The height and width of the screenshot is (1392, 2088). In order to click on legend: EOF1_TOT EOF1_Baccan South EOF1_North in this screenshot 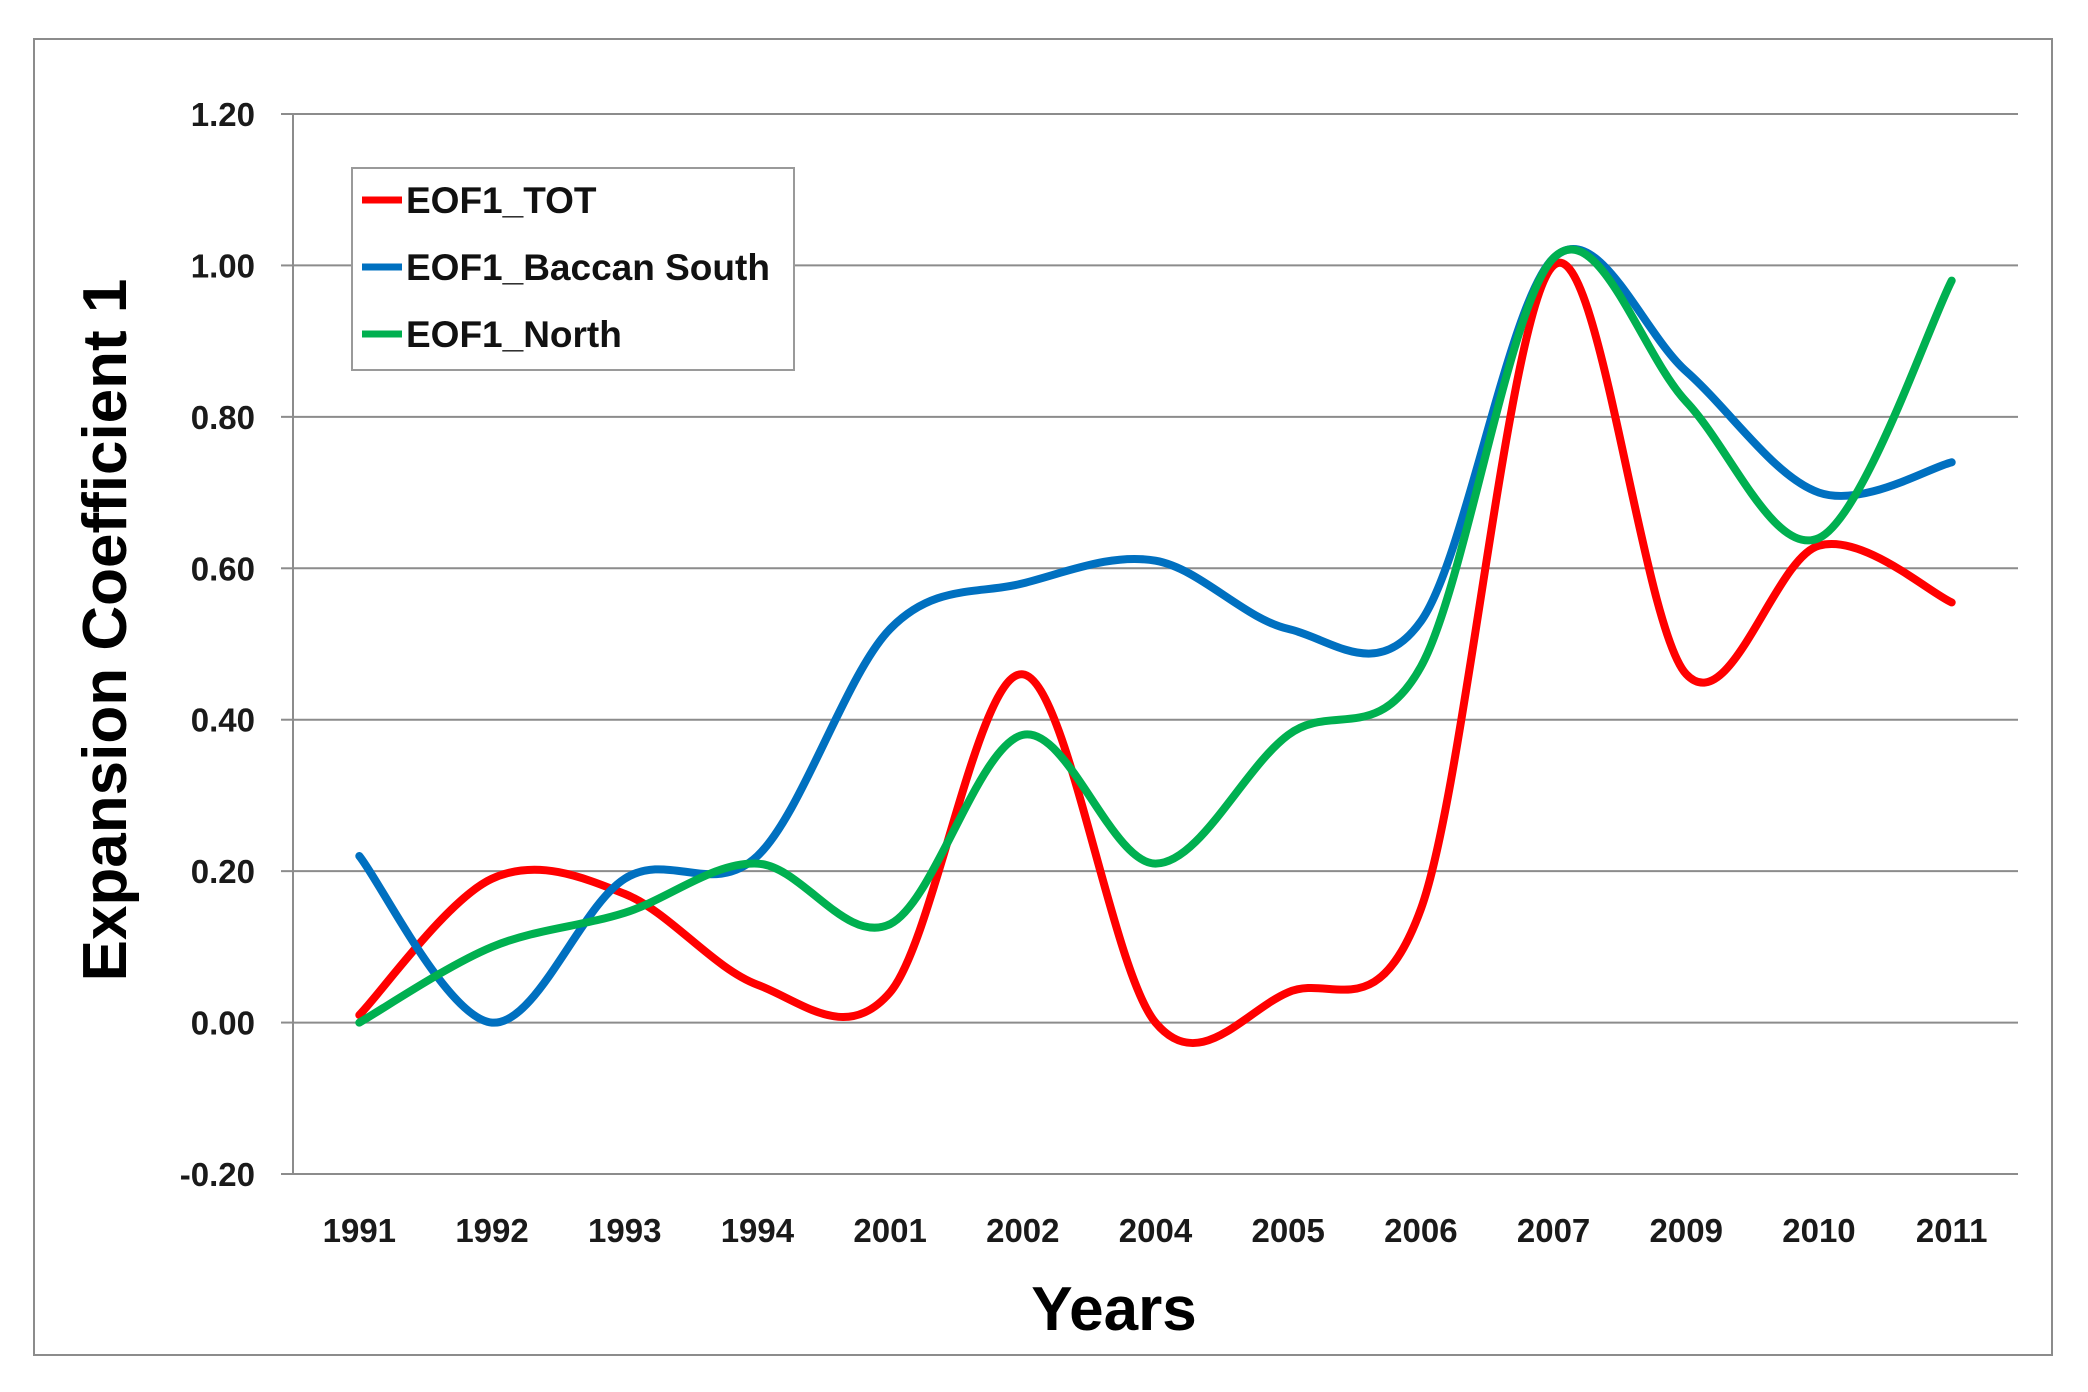, I will do `click(573, 269)`.